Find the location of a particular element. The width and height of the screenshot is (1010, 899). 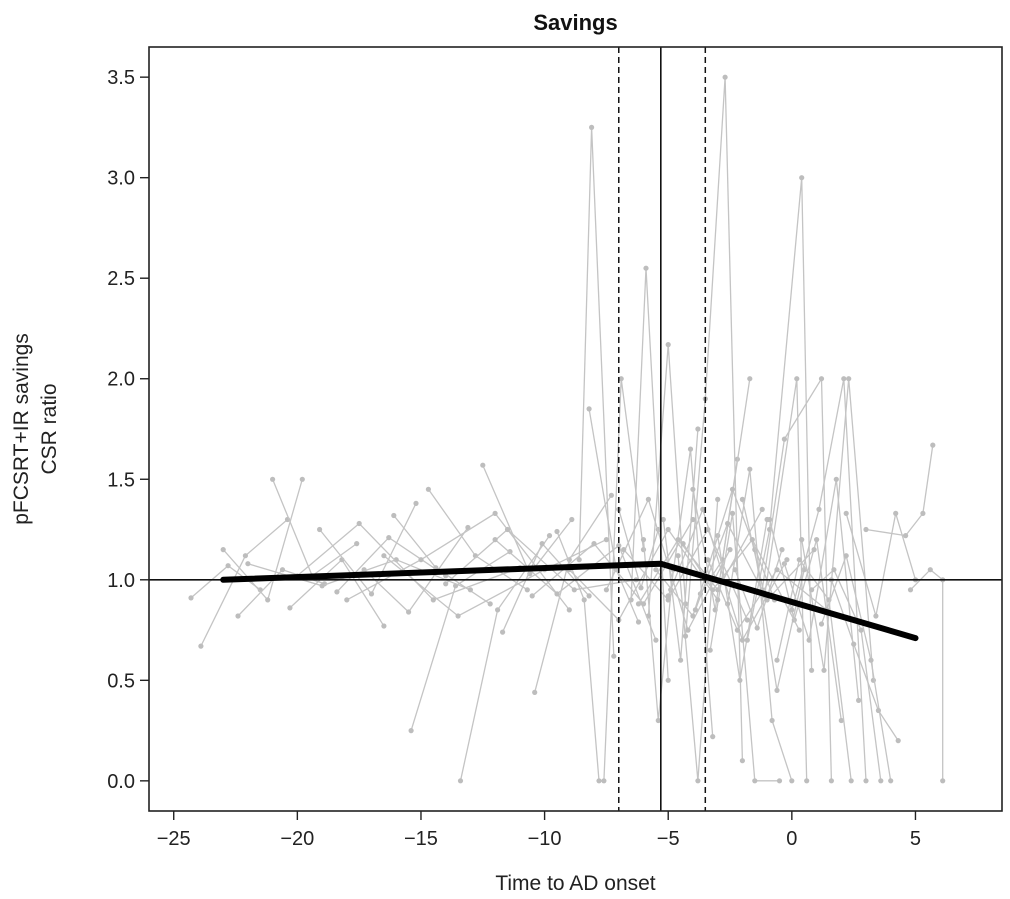

x-tick-label: −25 is located at coordinates (174, 839).